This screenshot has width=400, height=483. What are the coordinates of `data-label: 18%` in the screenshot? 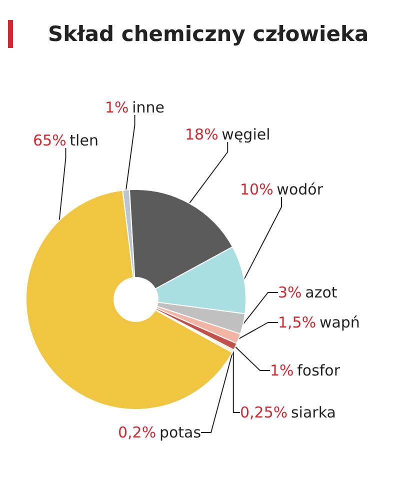 It's located at (201, 135).